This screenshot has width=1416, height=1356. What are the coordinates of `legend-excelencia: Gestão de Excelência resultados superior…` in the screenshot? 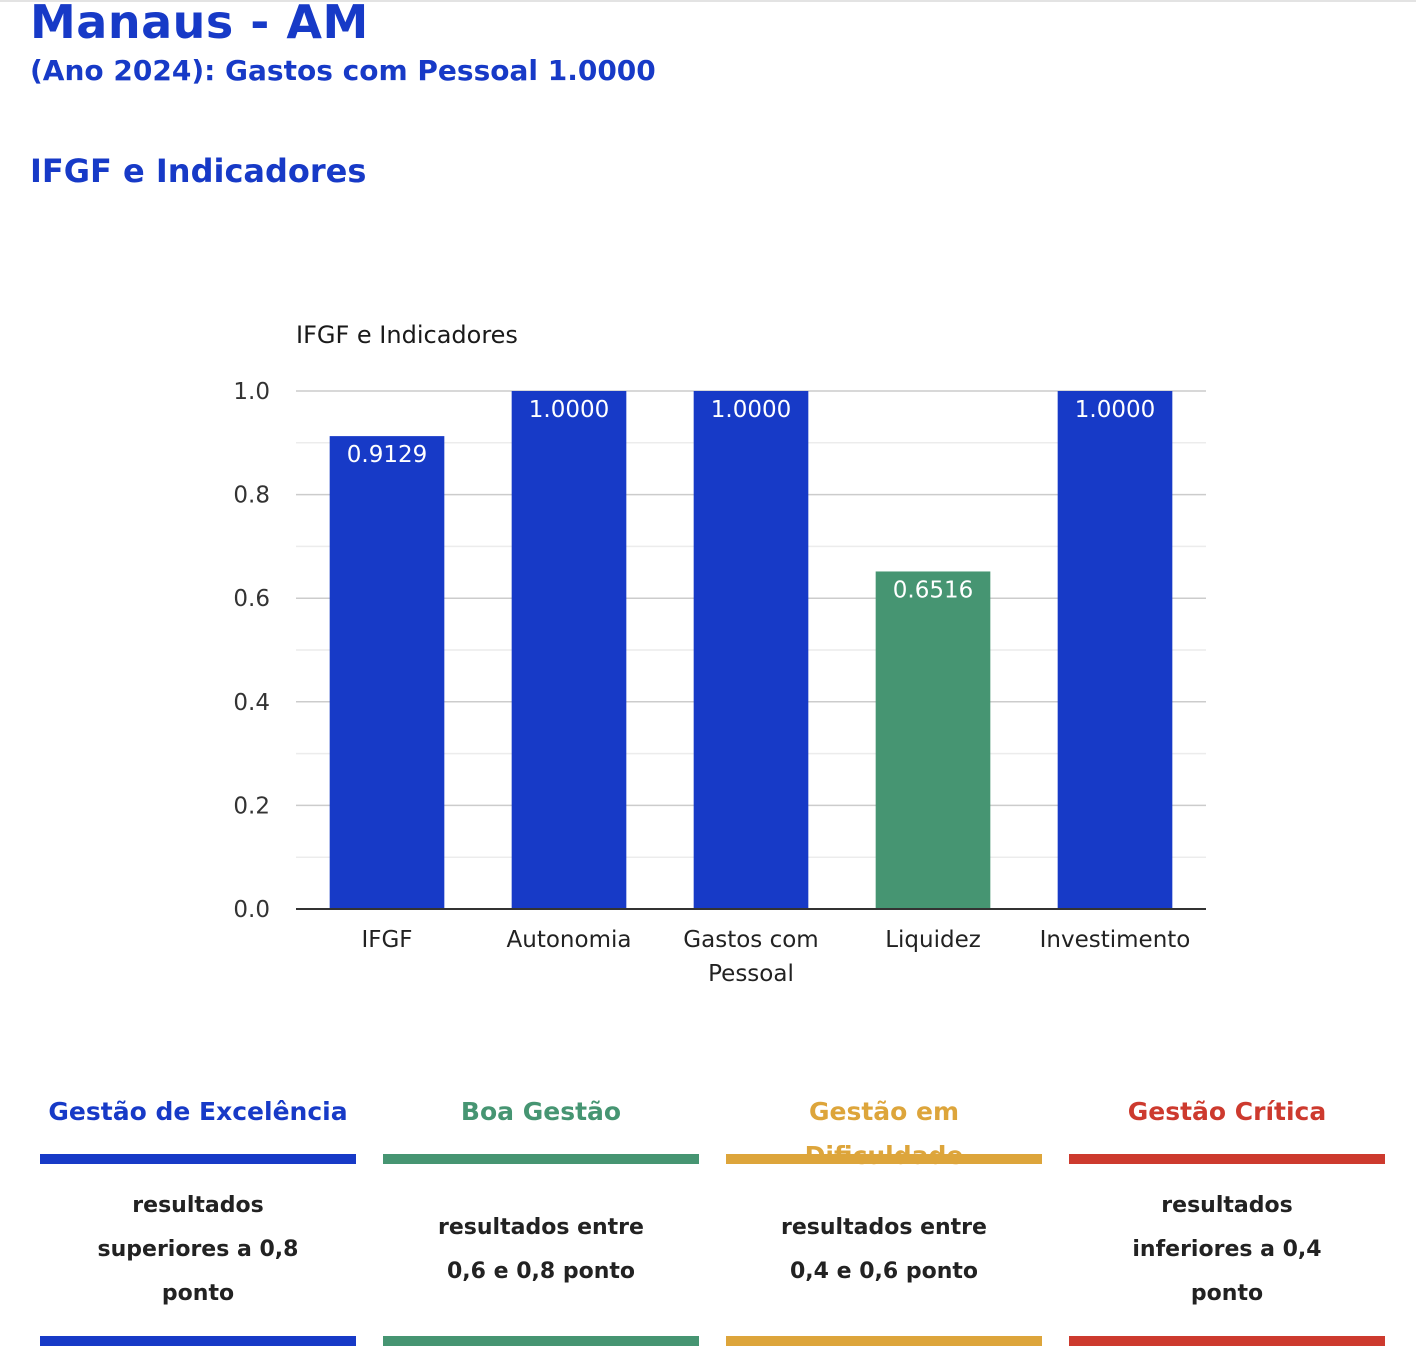 It's located at (198, 1220).